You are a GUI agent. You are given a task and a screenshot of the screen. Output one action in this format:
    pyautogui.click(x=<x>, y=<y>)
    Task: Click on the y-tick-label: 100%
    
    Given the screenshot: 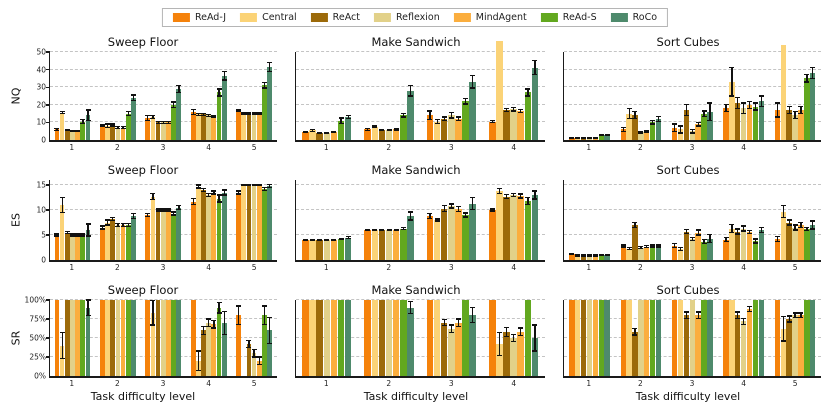 What is the action you would take?
    pyautogui.click(x=35, y=300)
    